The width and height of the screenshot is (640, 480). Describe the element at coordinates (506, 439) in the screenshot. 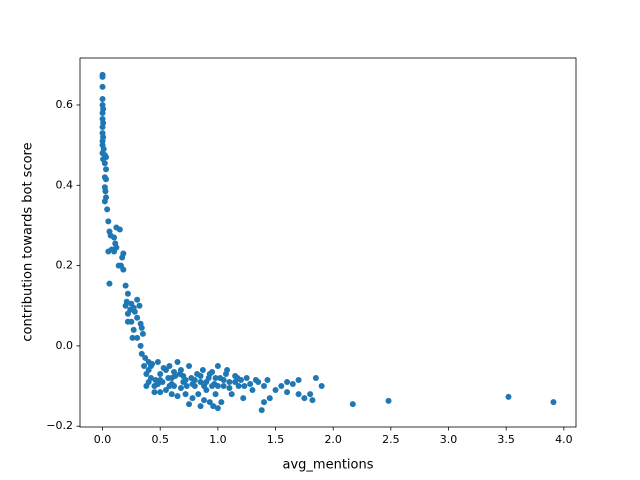

I see `x-tick-label: 3.5` at that location.